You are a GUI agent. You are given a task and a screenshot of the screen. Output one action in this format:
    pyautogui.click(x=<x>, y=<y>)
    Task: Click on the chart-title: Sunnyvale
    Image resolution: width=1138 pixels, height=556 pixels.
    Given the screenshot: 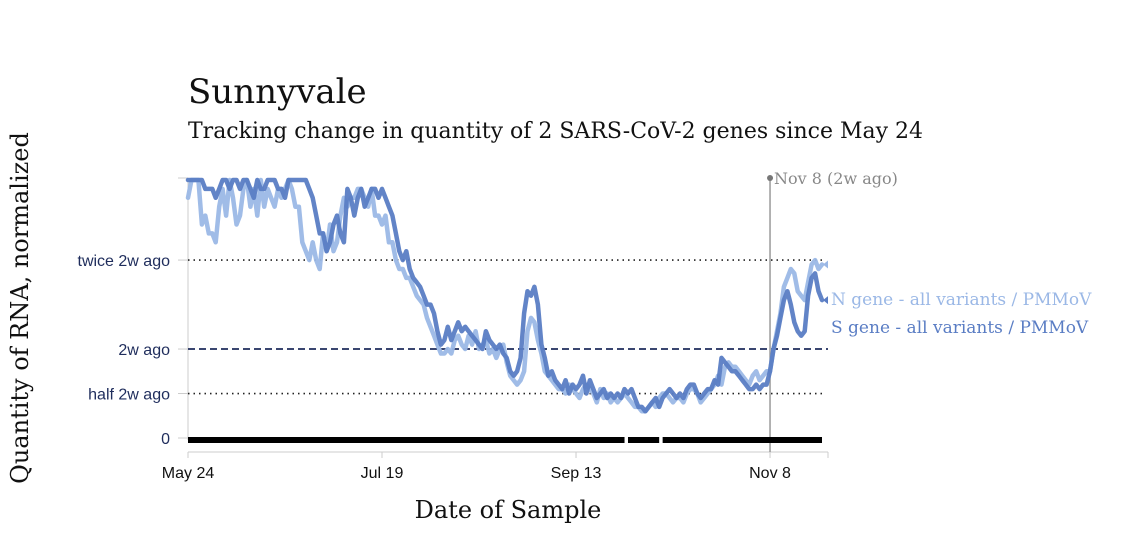 What is the action you would take?
    pyautogui.click(x=277, y=92)
    